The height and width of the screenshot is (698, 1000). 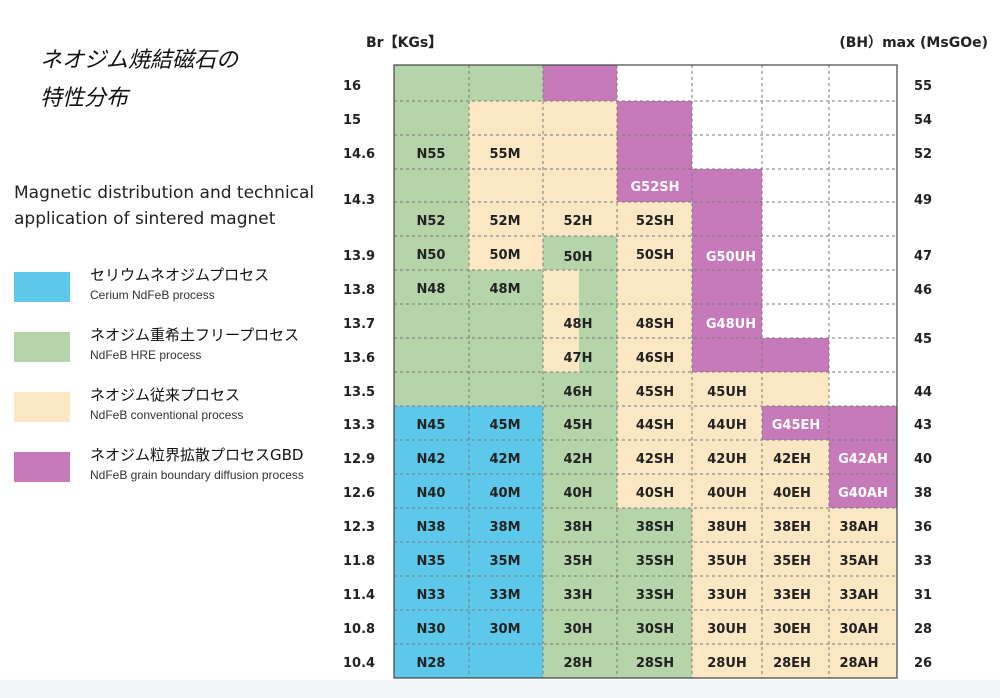 I want to click on grade-label: G52SH, so click(x=654, y=187).